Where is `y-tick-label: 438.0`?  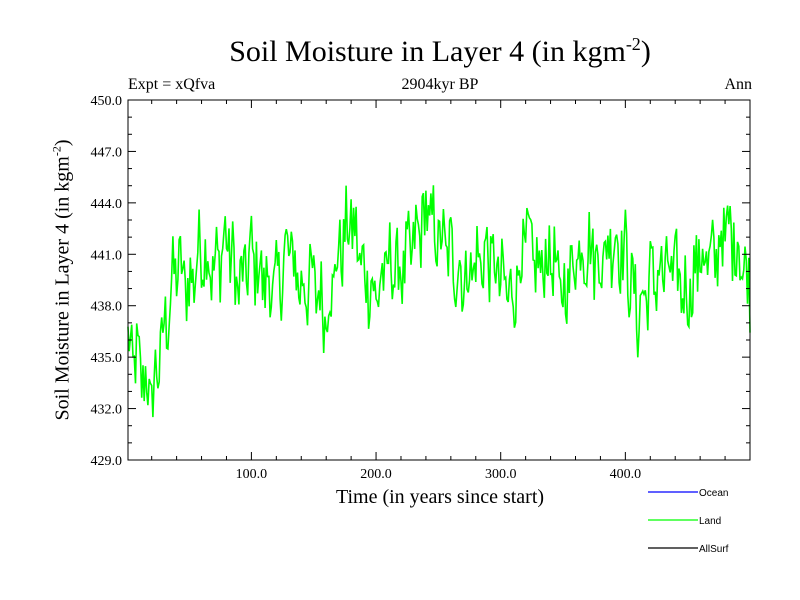 y-tick-label: 438.0 is located at coordinates (107, 307).